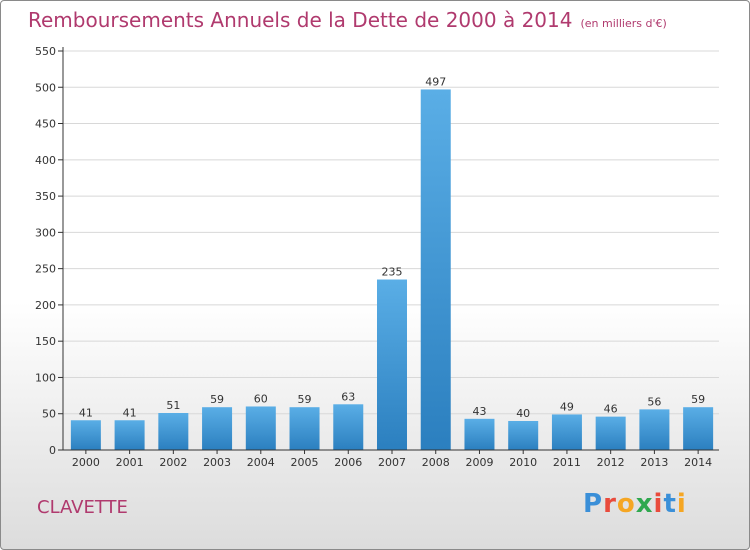 This screenshot has width=750, height=550. What do you see at coordinates (217, 462) in the screenshot?
I see `x-tick-label: 2003` at bounding box center [217, 462].